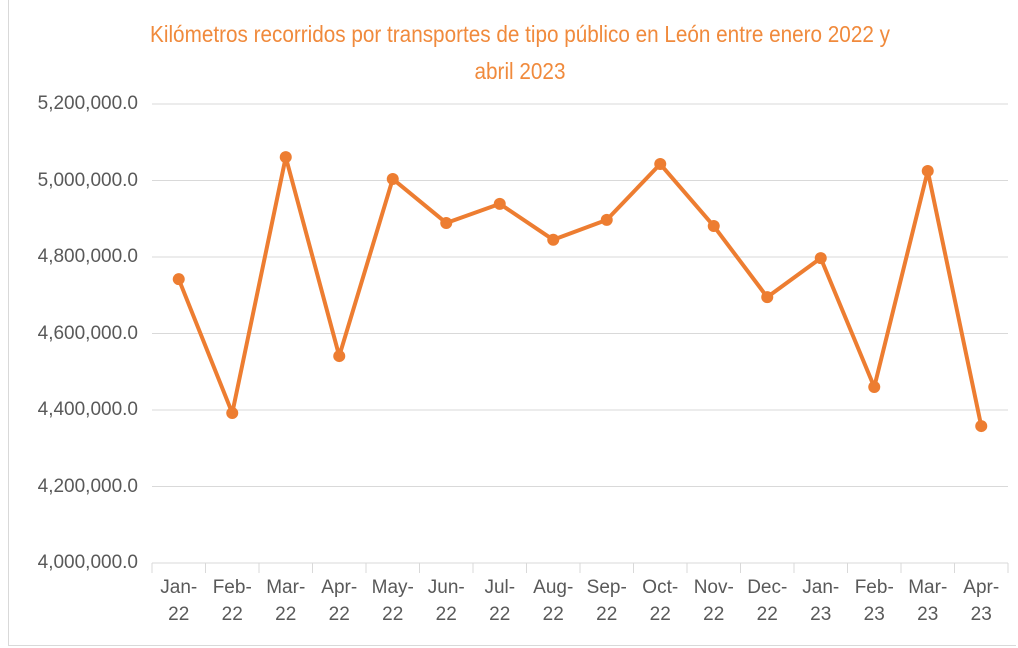 This screenshot has height=648, width=1018. What do you see at coordinates (87, 486) in the screenshot?
I see `y-tick-label: 4,200,000.0` at bounding box center [87, 486].